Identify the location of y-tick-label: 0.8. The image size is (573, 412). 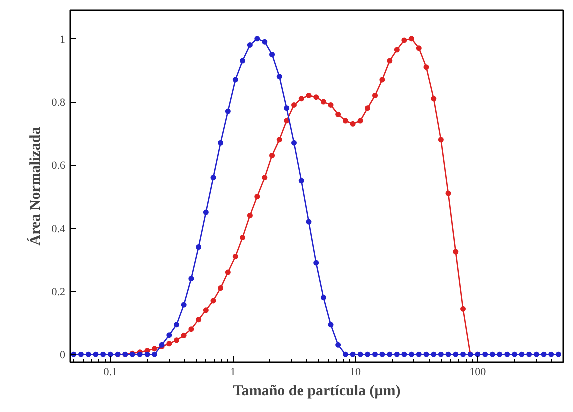
(59, 103).